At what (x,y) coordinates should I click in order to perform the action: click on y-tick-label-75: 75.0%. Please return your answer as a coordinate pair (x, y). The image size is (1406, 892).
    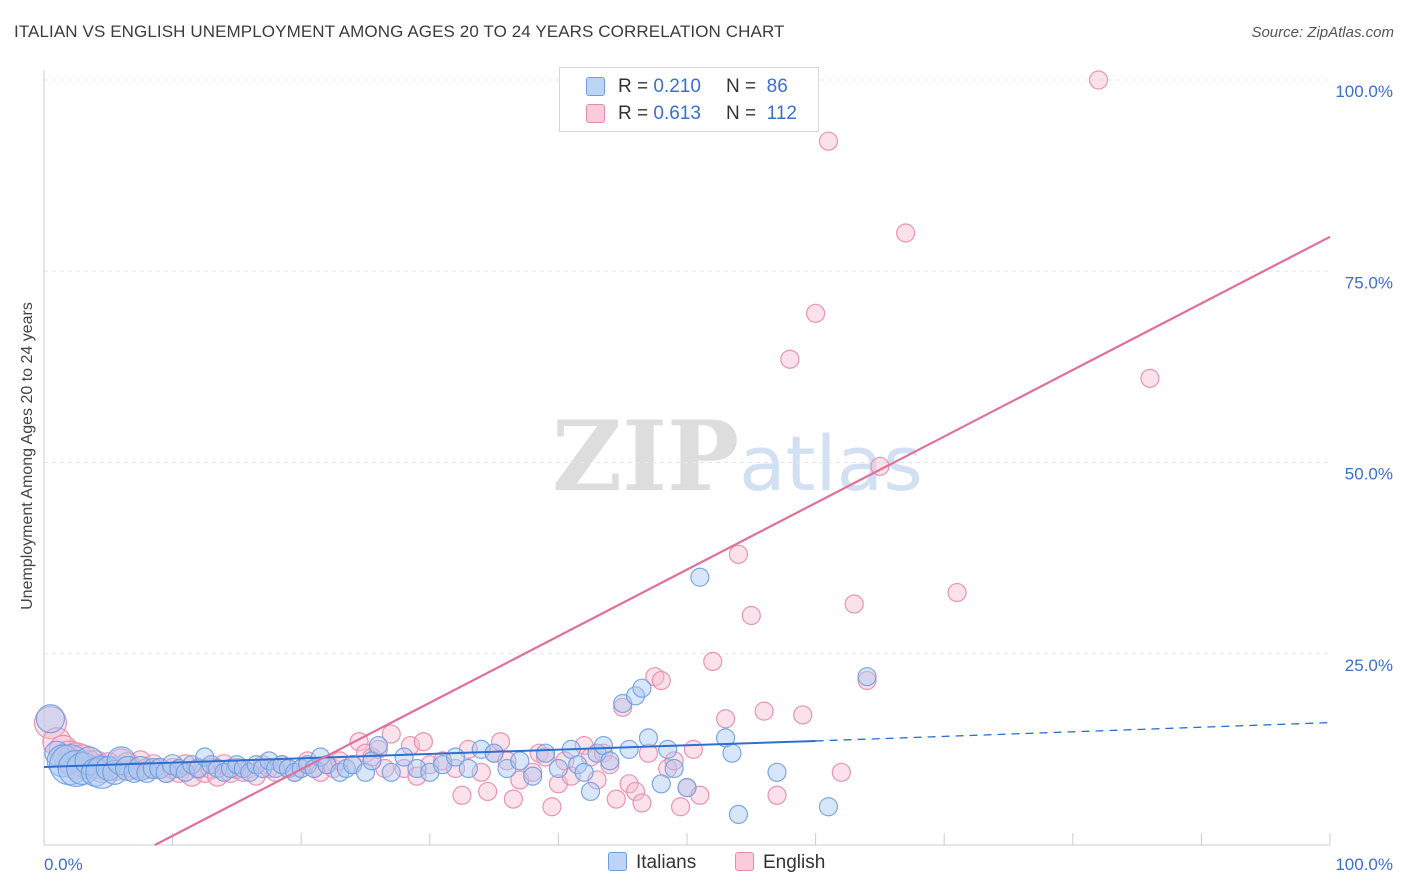
    Looking at the image, I should click on (1369, 282).